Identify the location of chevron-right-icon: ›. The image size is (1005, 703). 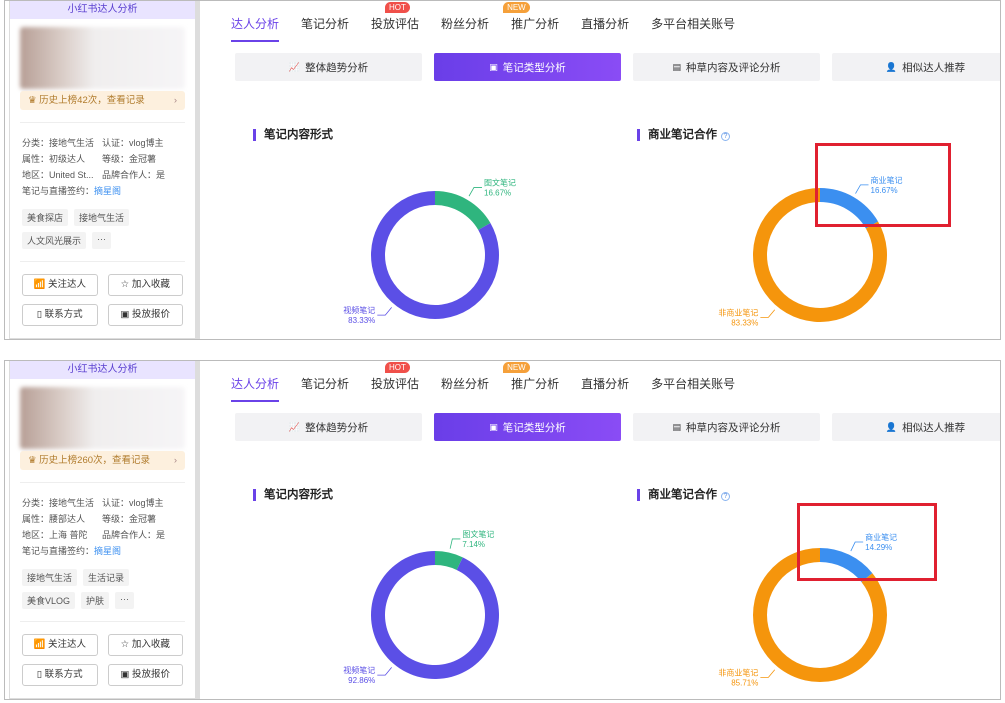
(175, 100).